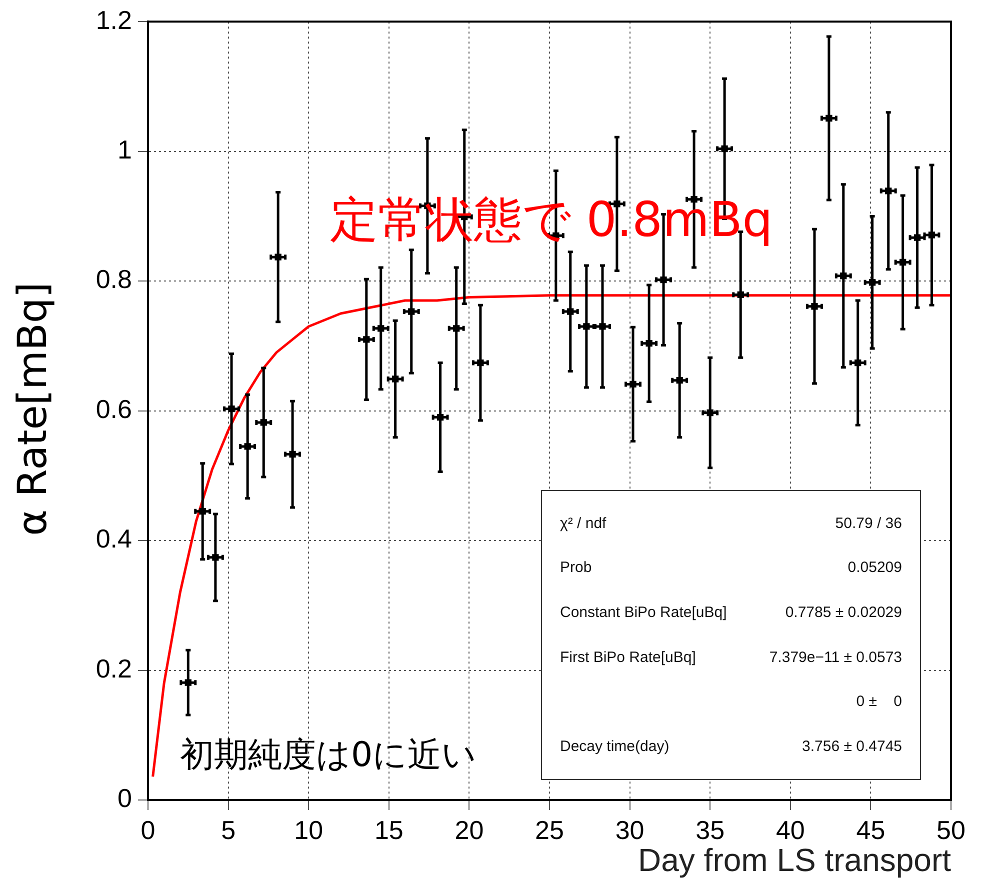  I want to click on stats-box: χ² / ndf 50.79 / 36 Prob 0.05209 Constant BiPo Rate[uBq] 0.7785 ± 0.02029 First BiPo Rate[uBq] 7.379e−11 ± 0.0573 0 ± 0 Decay time(day) 3.756 ± 0.4745, so click(731, 635).